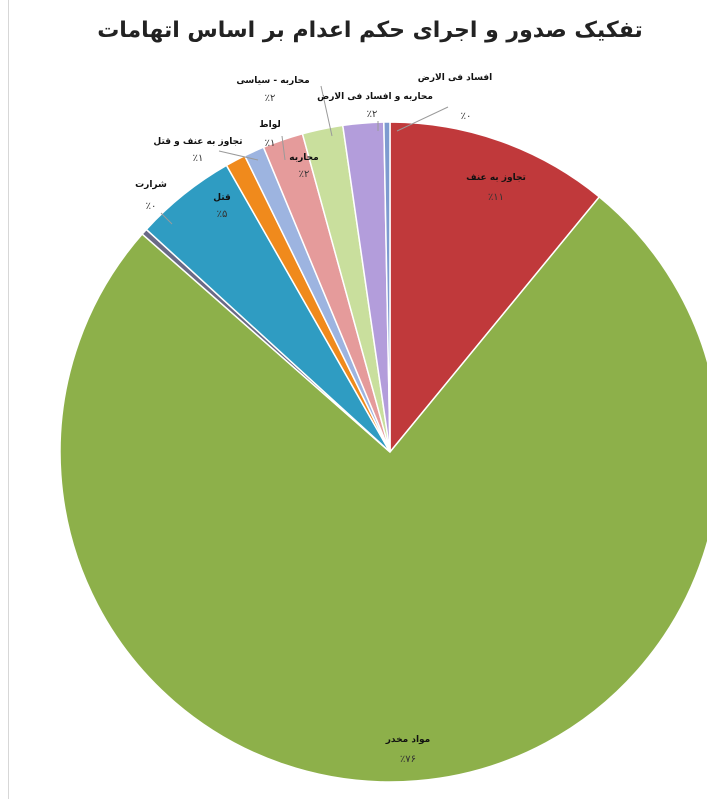 The height and width of the screenshot is (799, 707). Describe the element at coordinates (303, 158) in the screenshot. I see `slice-label-7: محاربه` at that location.